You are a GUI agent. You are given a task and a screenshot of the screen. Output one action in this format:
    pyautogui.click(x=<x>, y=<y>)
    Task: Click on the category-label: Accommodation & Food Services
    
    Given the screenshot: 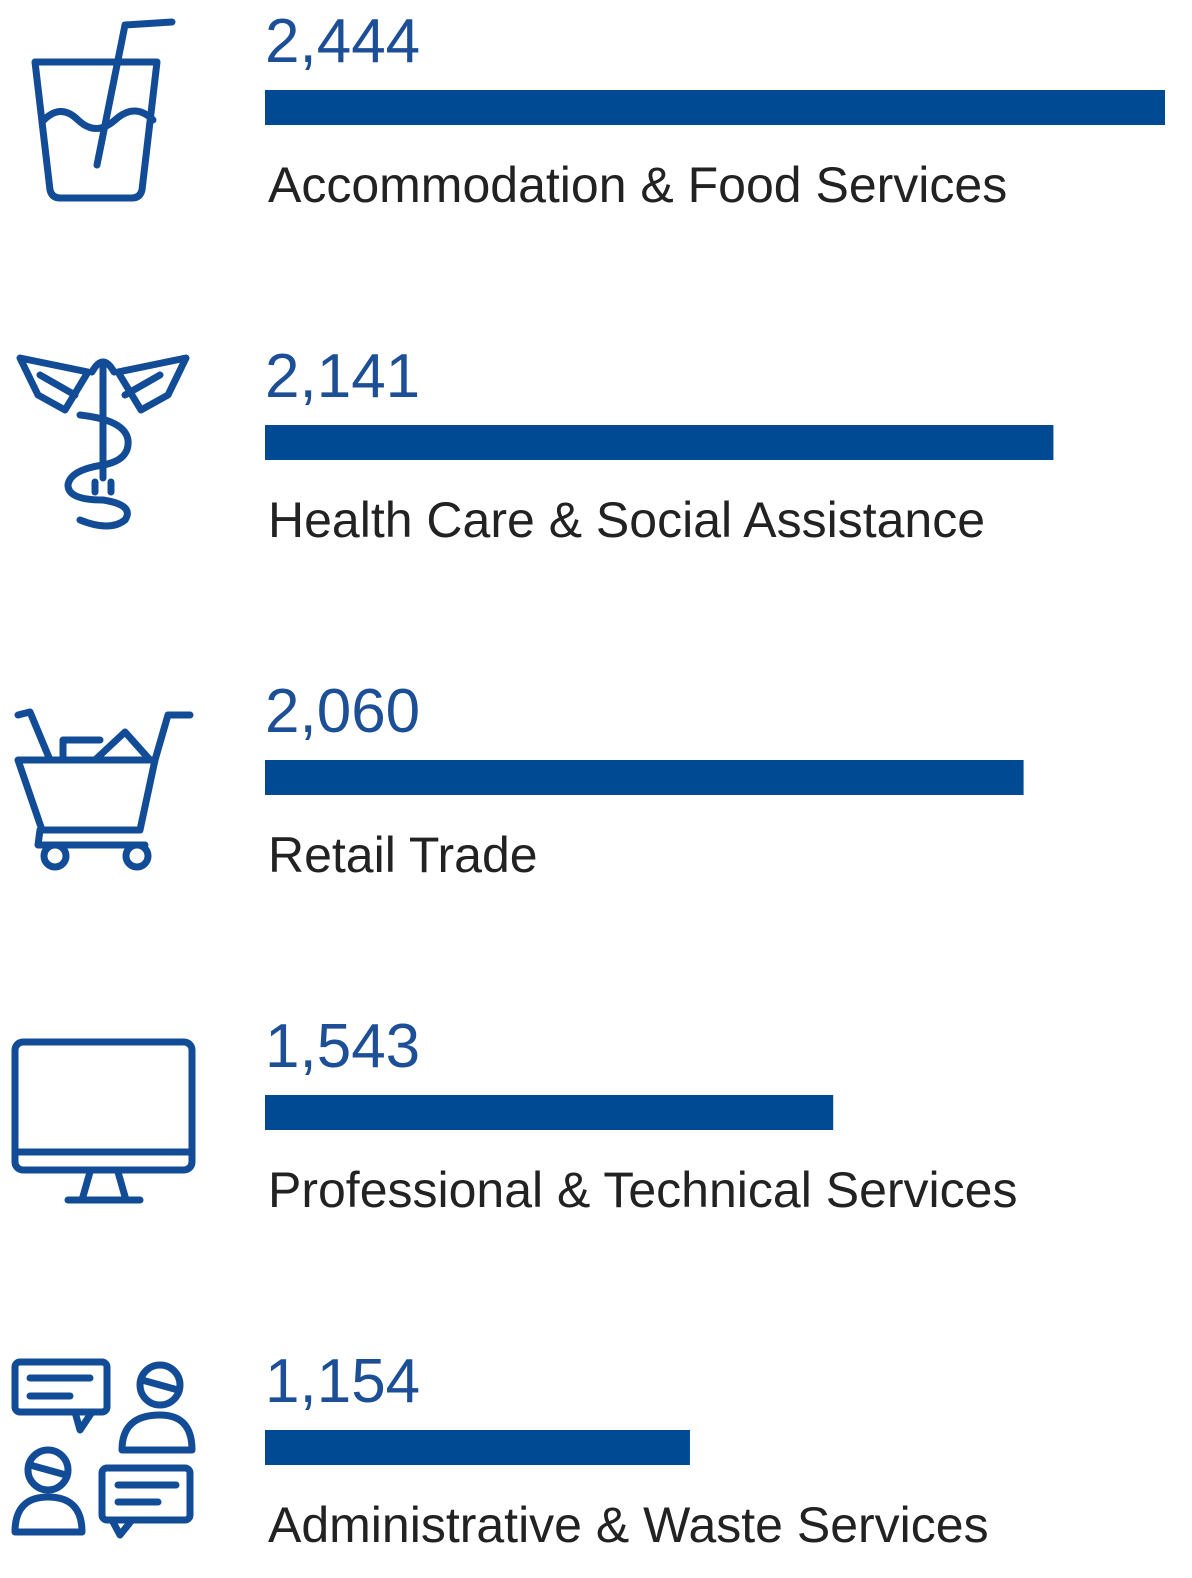 What is the action you would take?
    pyautogui.click(x=637, y=185)
    